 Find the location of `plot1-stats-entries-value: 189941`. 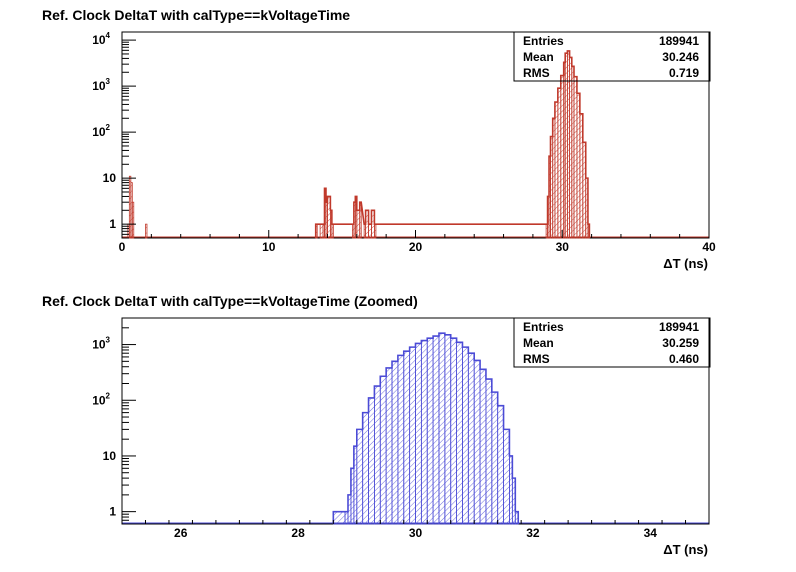

plot1-stats-entries-value: 189941 is located at coordinates (679, 41).